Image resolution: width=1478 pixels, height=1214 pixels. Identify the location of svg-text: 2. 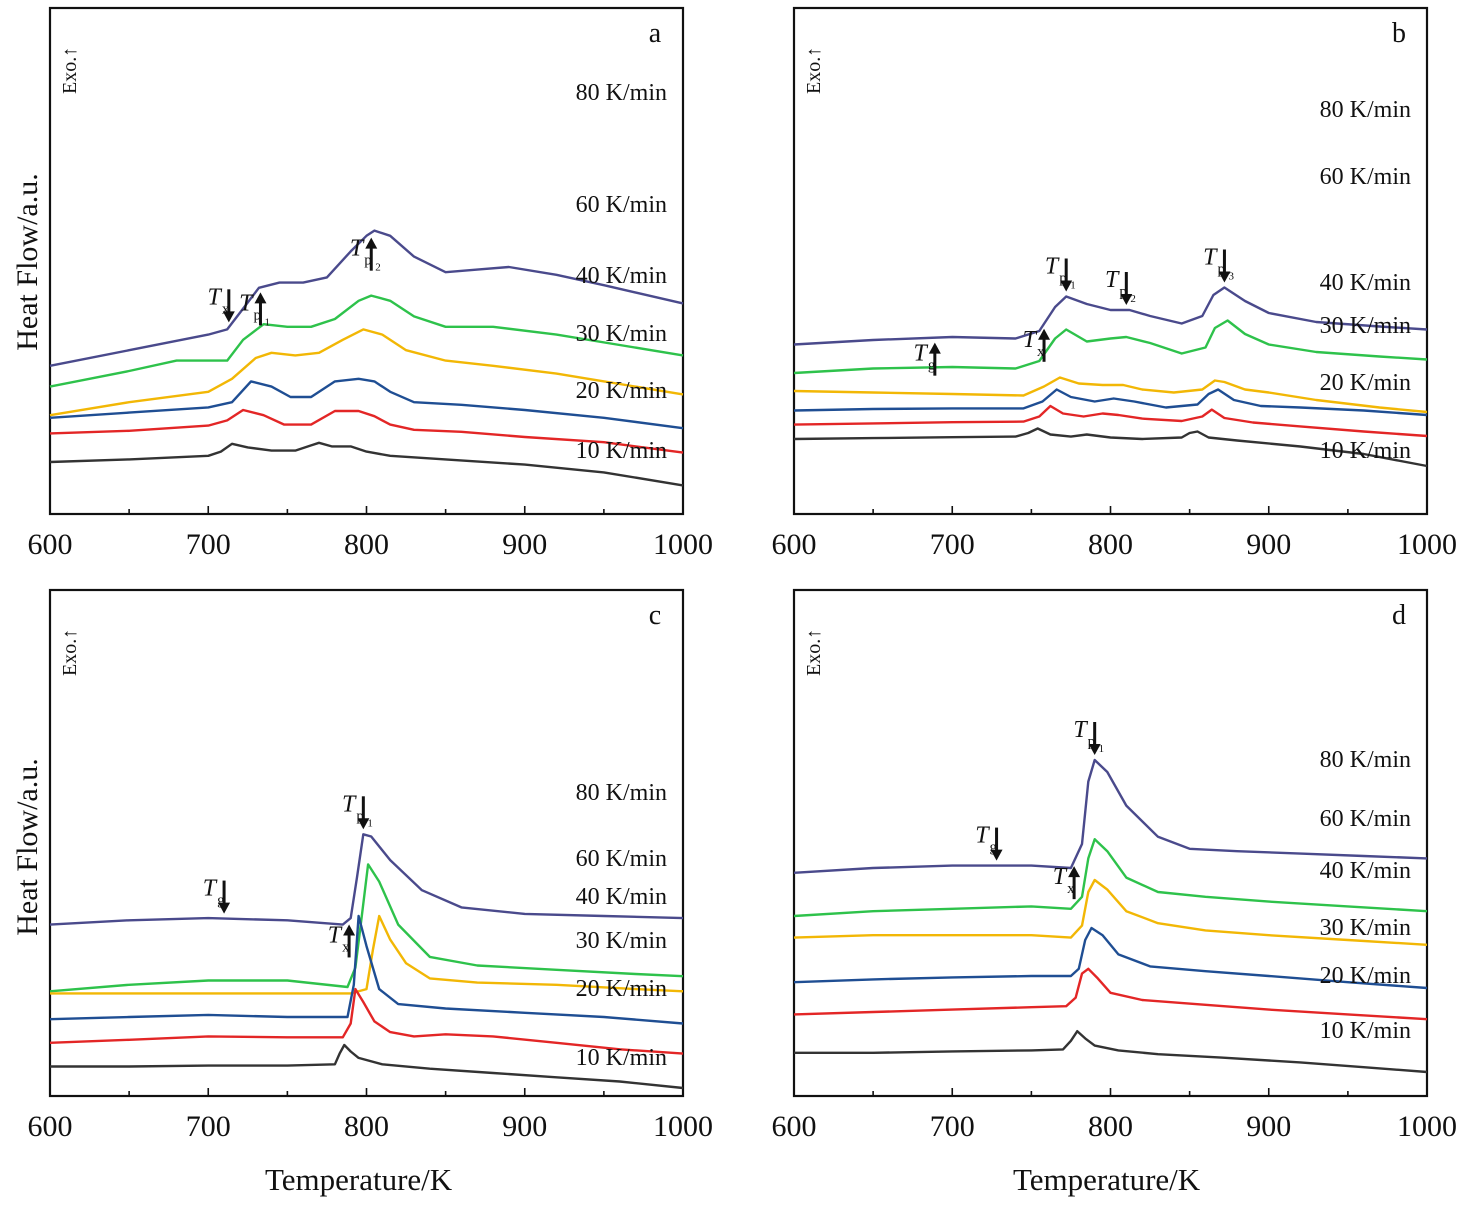
(1133, 299).